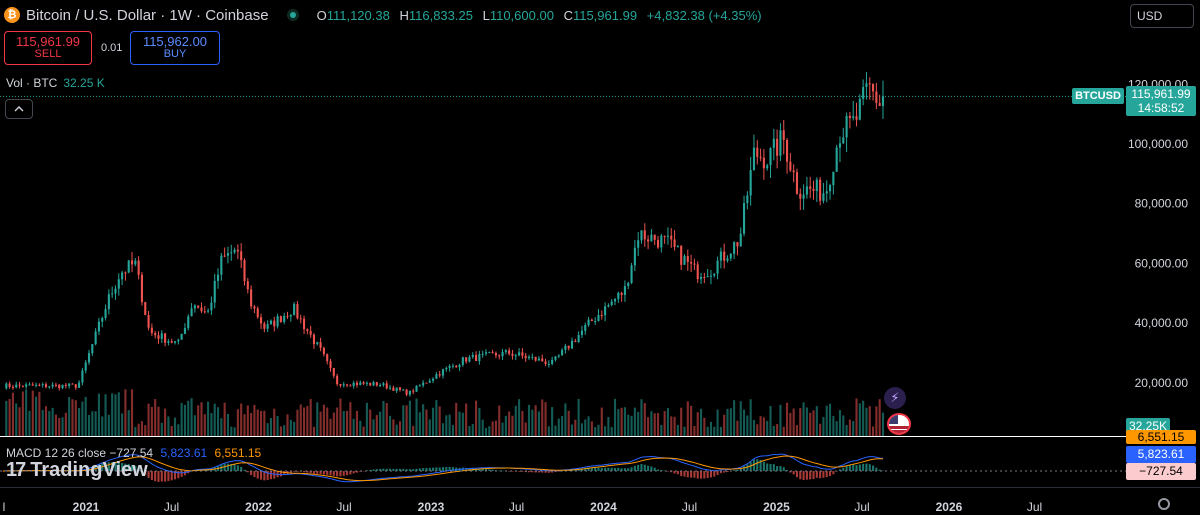  I want to click on buy-price: 115,962.00, so click(175, 41).